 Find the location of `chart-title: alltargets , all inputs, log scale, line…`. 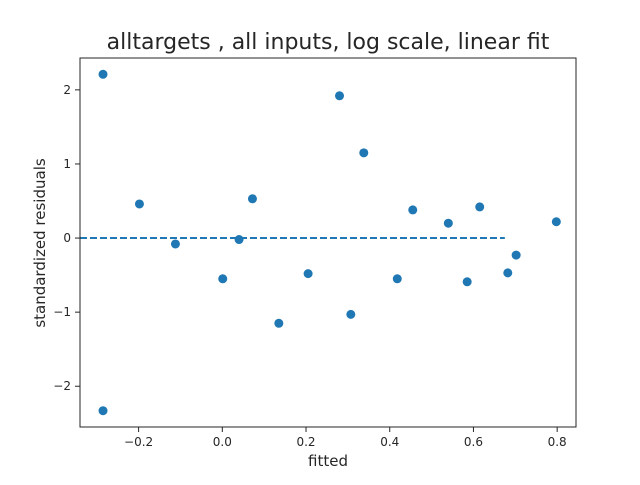

chart-title: alltargets , all inputs, log scale, line… is located at coordinates (328, 42).